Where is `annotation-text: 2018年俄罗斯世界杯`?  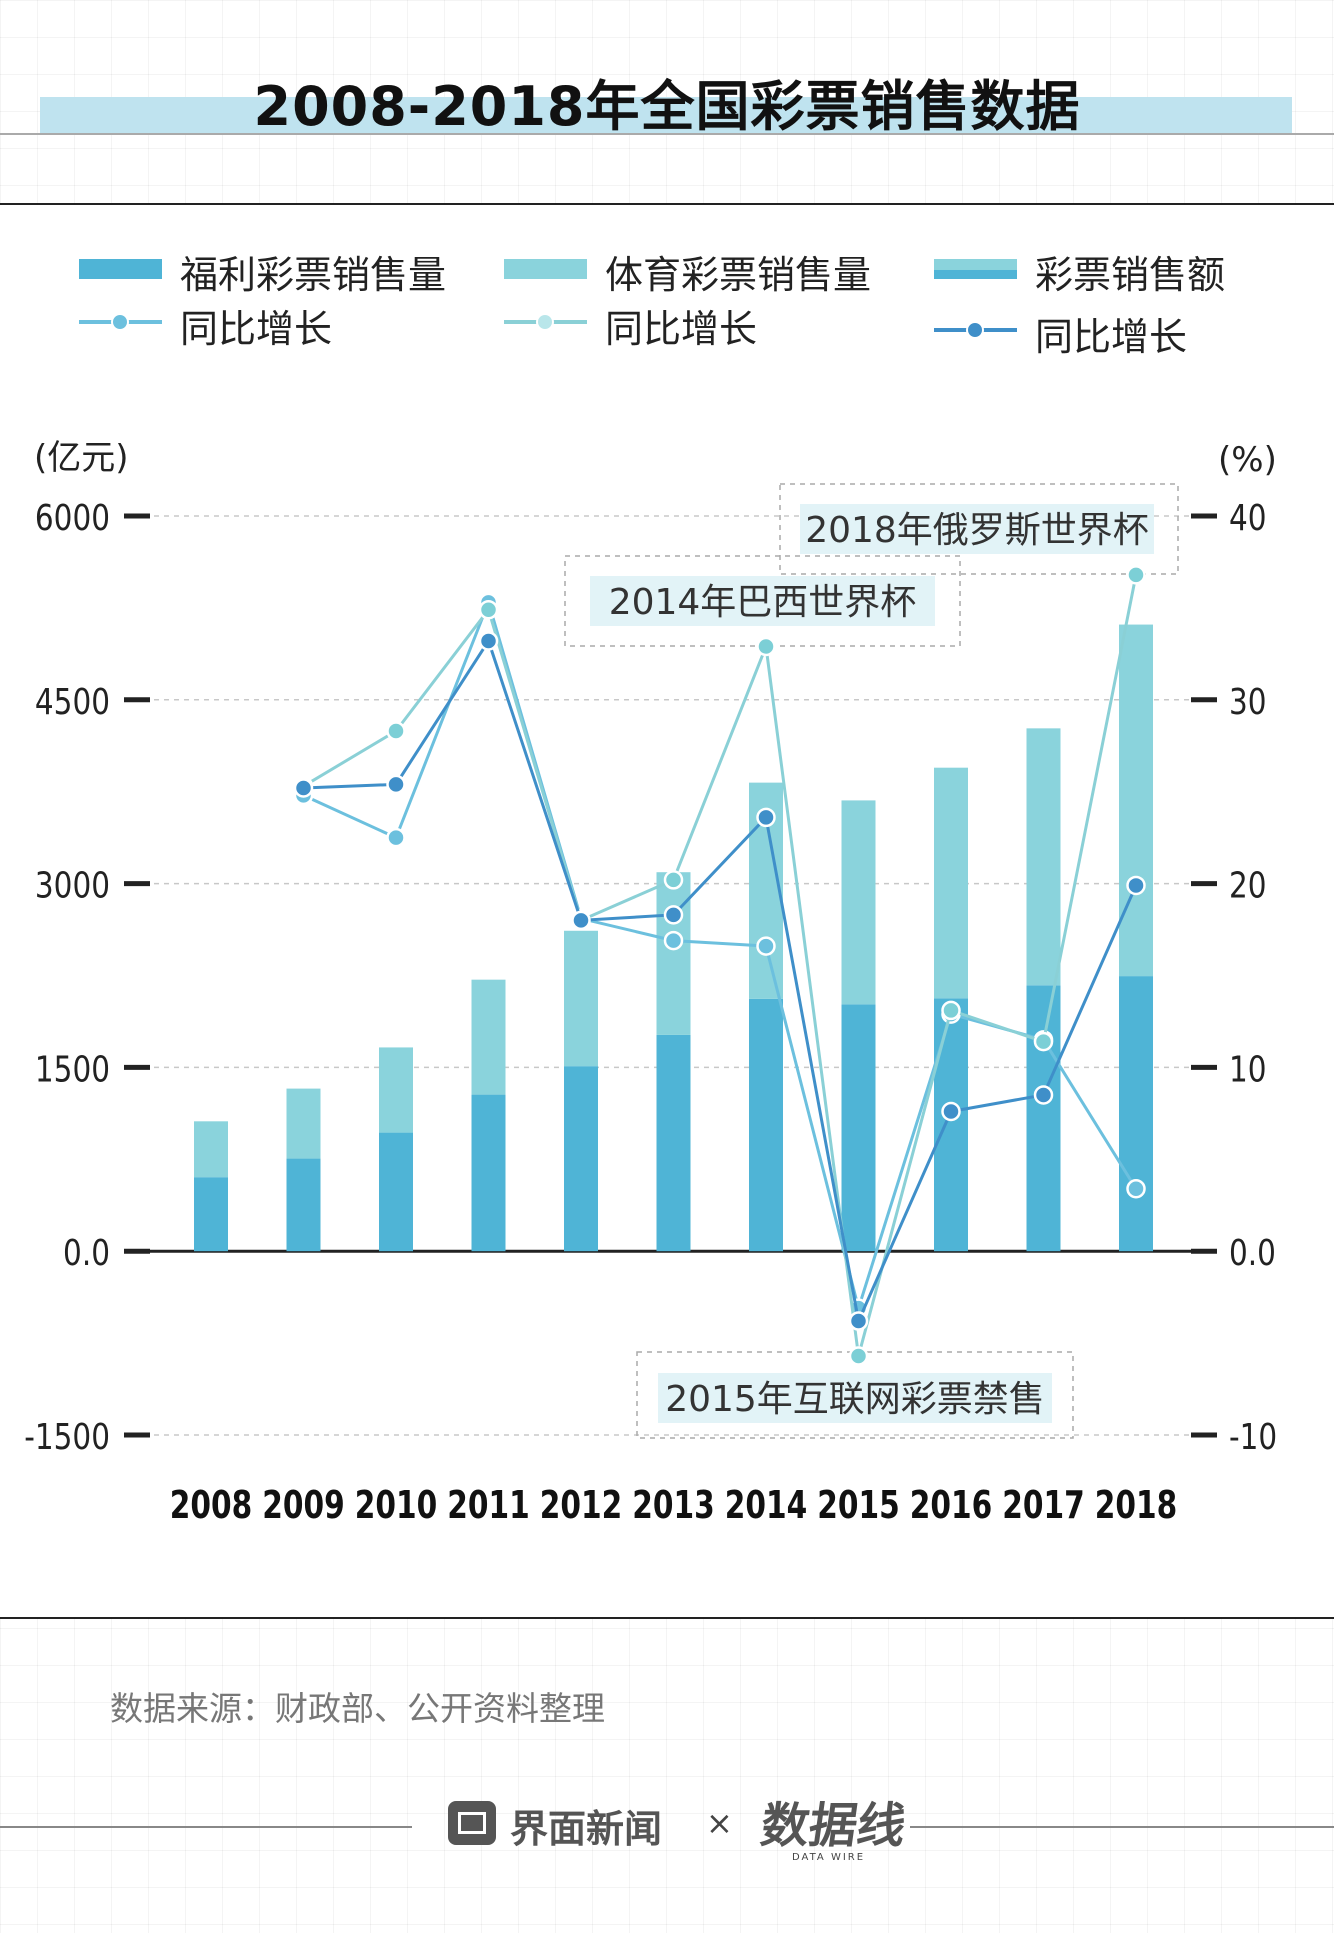 annotation-text: 2018年俄罗斯世界杯 is located at coordinates (977, 530).